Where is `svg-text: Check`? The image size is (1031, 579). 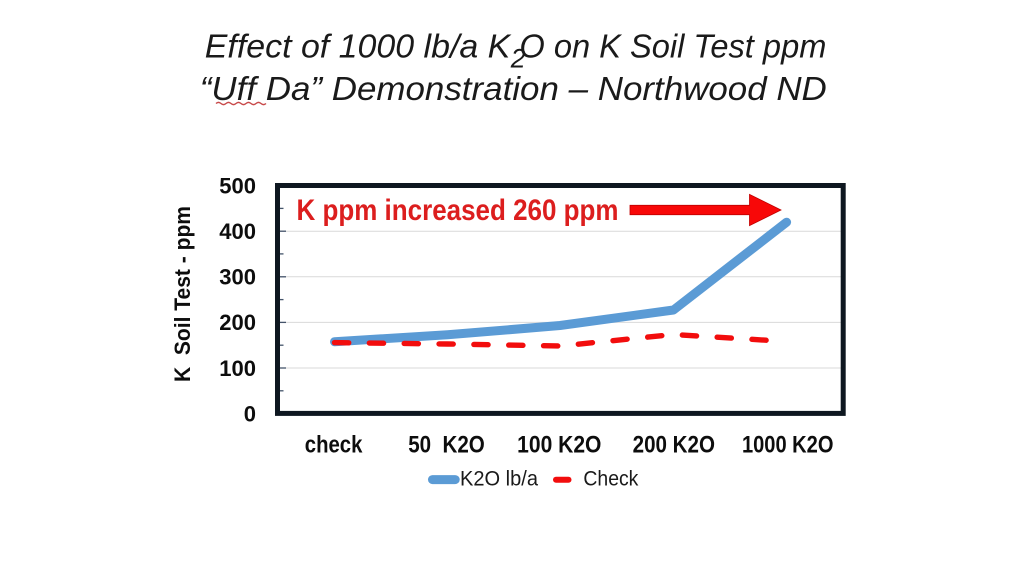
svg-text: Check is located at coordinates (610, 479).